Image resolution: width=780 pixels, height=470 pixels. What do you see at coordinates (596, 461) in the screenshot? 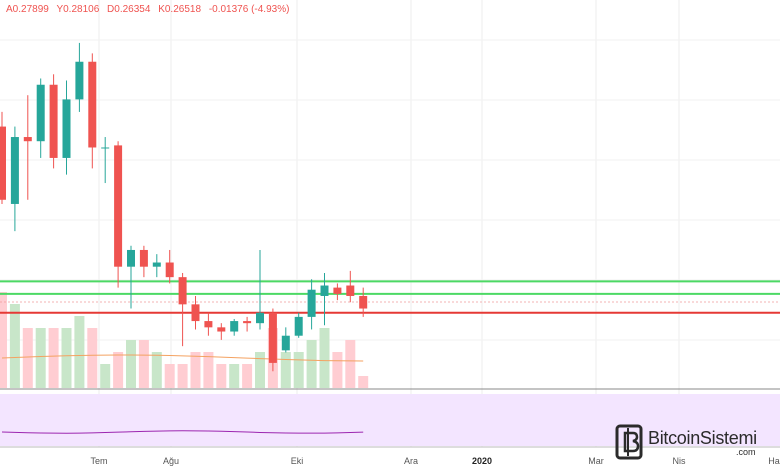
I see `x-axis-label-mar: Mar` at bounding box center [596, 461].